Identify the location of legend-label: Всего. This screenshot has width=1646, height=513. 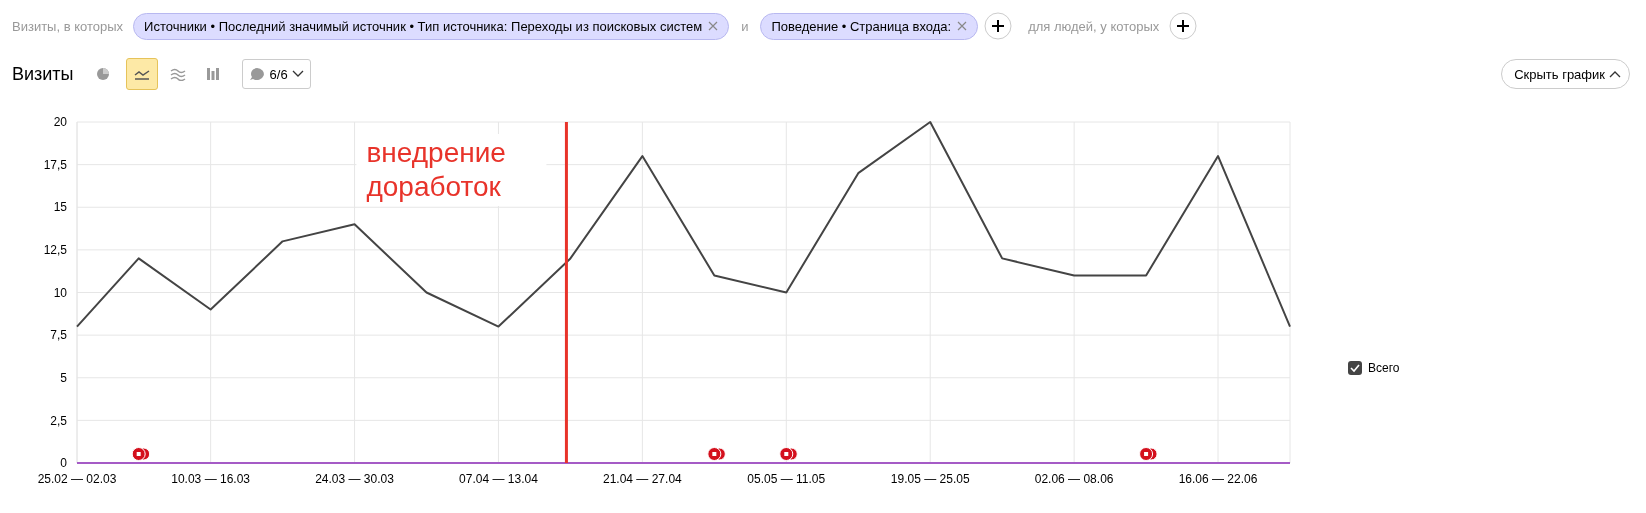
(1384, 368).